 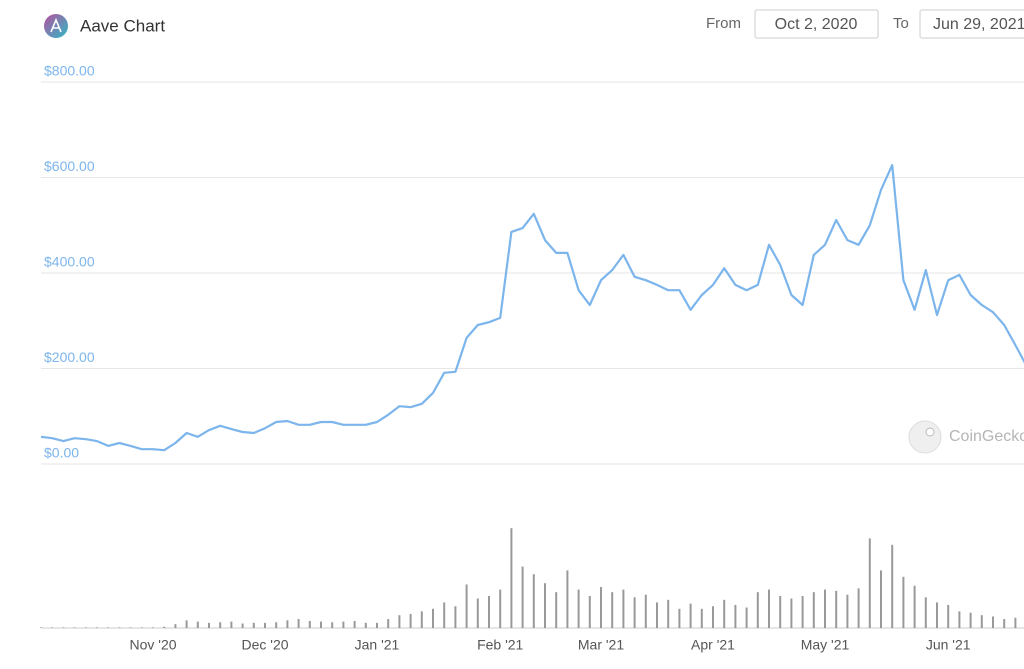 I want to click on to-date: Jun 29, 2021, so click(x=978, y=24).